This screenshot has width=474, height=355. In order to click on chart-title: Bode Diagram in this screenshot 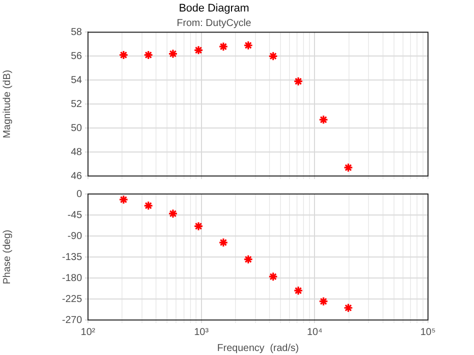, I will do `click(214, 8)`.